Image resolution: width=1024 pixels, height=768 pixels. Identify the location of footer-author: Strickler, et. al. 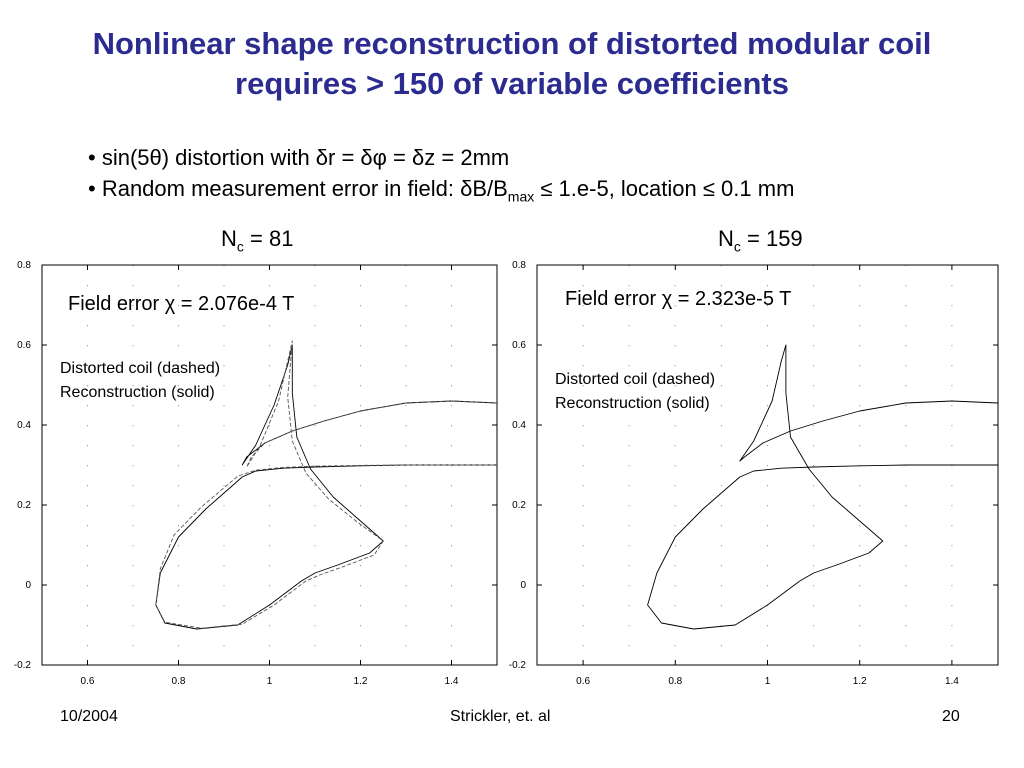
(500, 716).